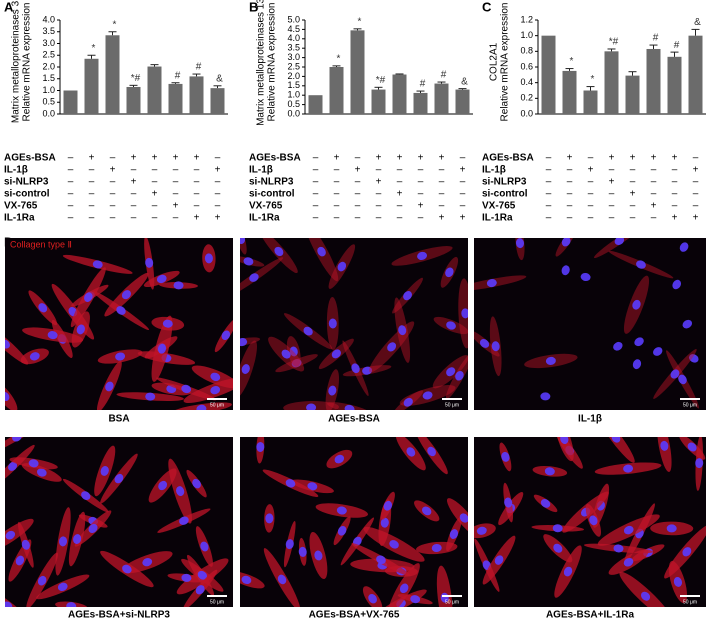  What do you see at coordinates (614, 42) in the screenshot?
I see `significance-mark: *#` at bounding box center [614, 42].